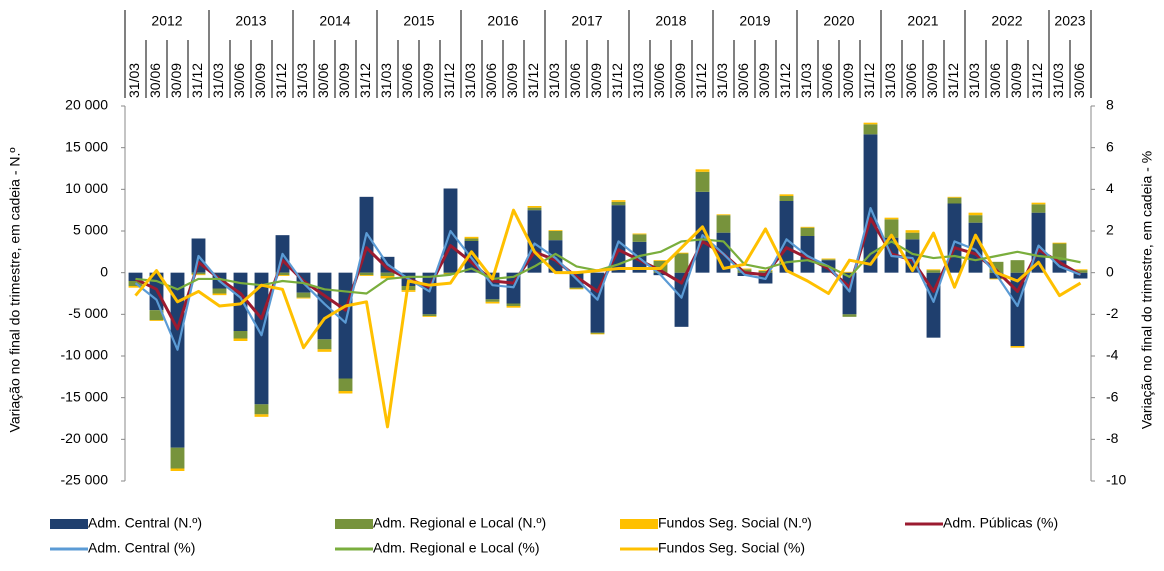 The width and height of the screenshot is (1164, 571). I want to click on year-label: 2023, so click(1069, 21).